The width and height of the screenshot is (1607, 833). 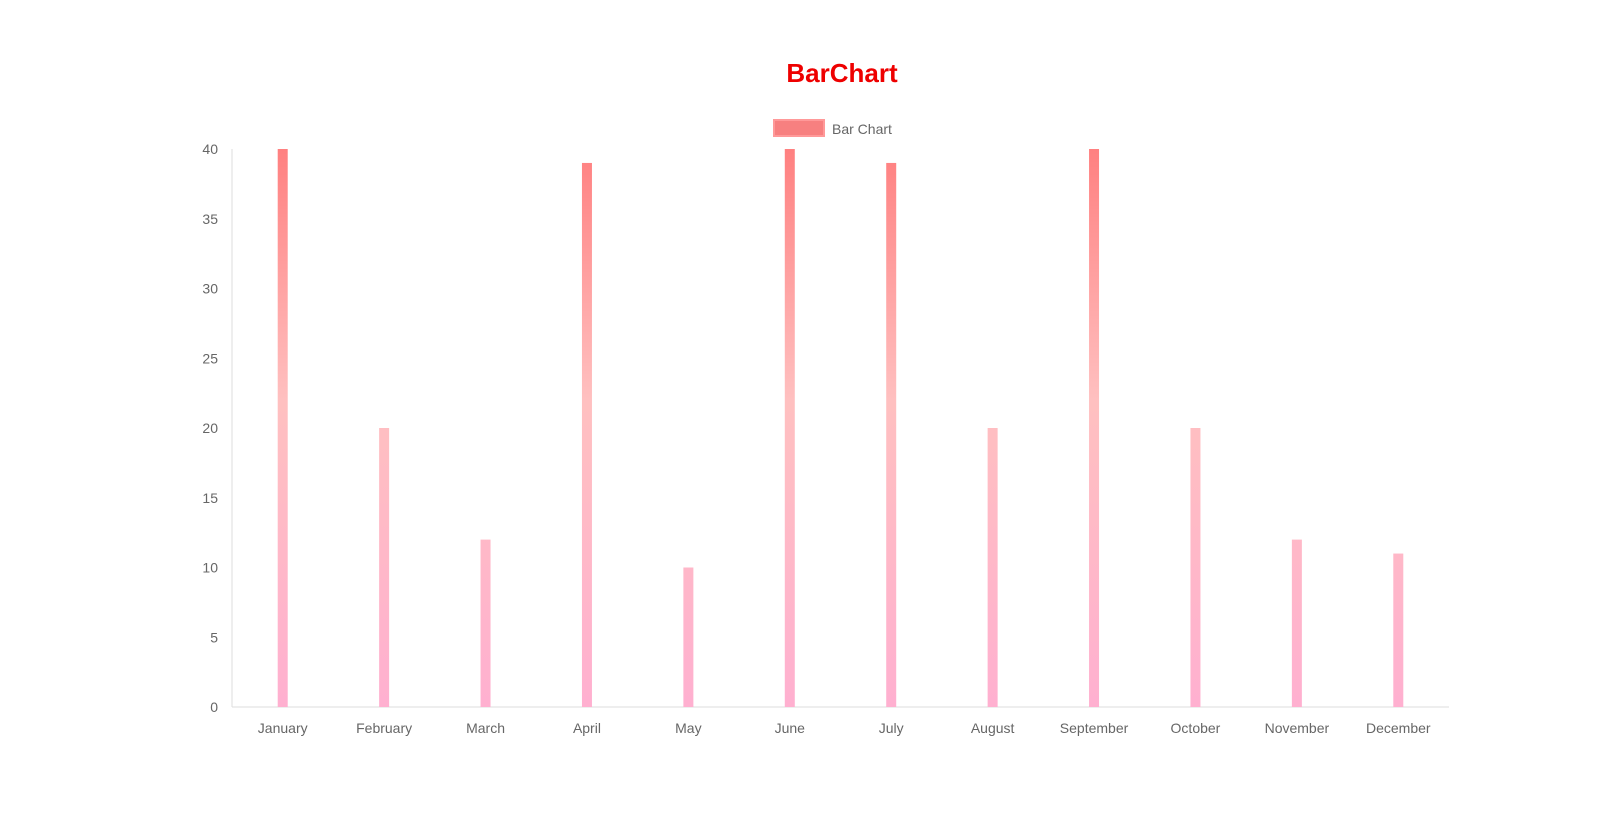 I want to click on legend-swatch, so click(x=799, y=128).